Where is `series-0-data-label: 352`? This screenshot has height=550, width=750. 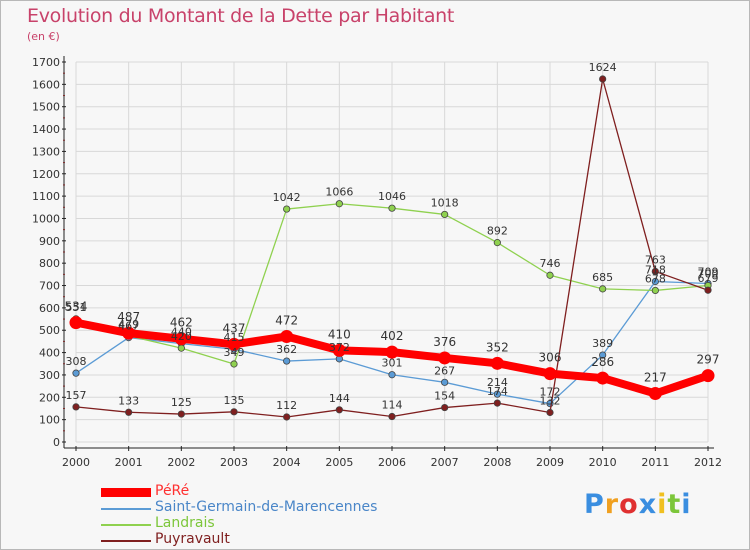 series-0-data-label: 352 is located at coordinates (497, 347).